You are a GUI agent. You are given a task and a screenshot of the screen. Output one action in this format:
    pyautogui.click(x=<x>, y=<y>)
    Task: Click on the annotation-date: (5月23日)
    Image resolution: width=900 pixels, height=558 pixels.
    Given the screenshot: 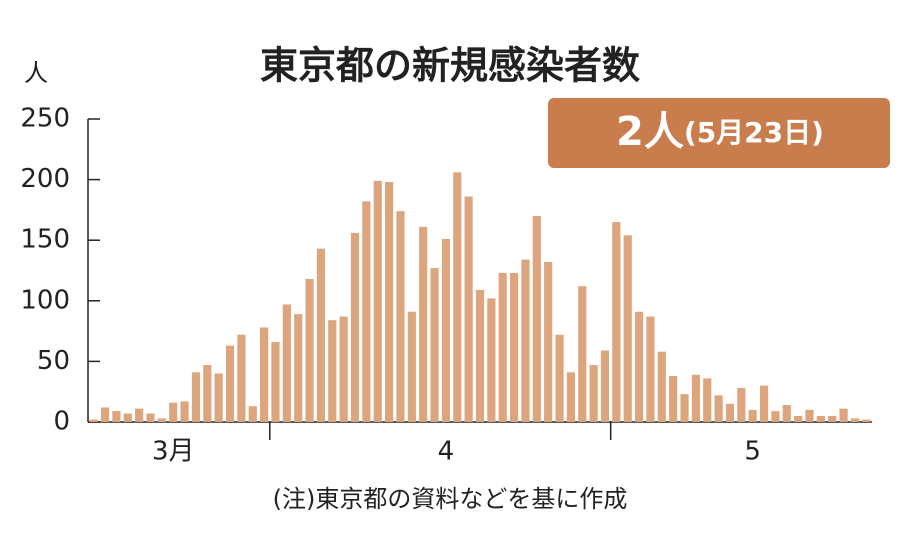 What is the action you would take?
    pyautogui.click(x=754, y=132)
    